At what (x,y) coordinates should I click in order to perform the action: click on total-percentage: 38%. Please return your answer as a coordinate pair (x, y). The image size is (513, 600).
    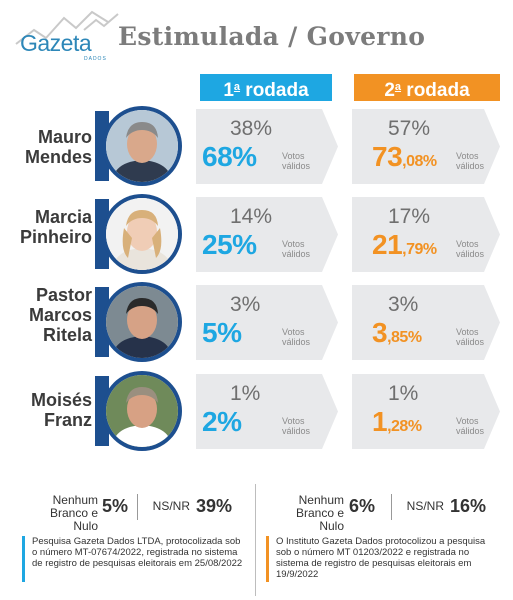
    Looking at the image, I should click on (251, 128).